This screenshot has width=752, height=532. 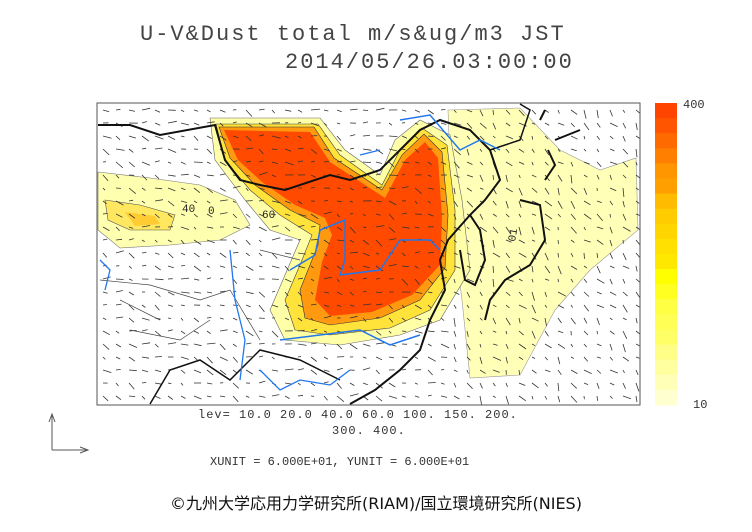 I want to click on title-line-1: U-V&Dust total m/s&ug/m3 JST, so click(x=353, y=34).